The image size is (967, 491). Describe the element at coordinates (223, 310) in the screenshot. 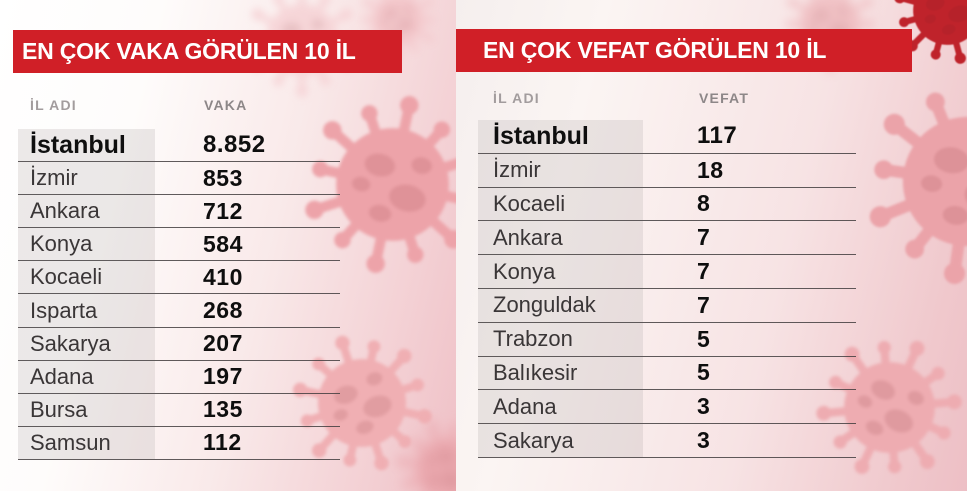

I see `value-cell: 268` at that location.